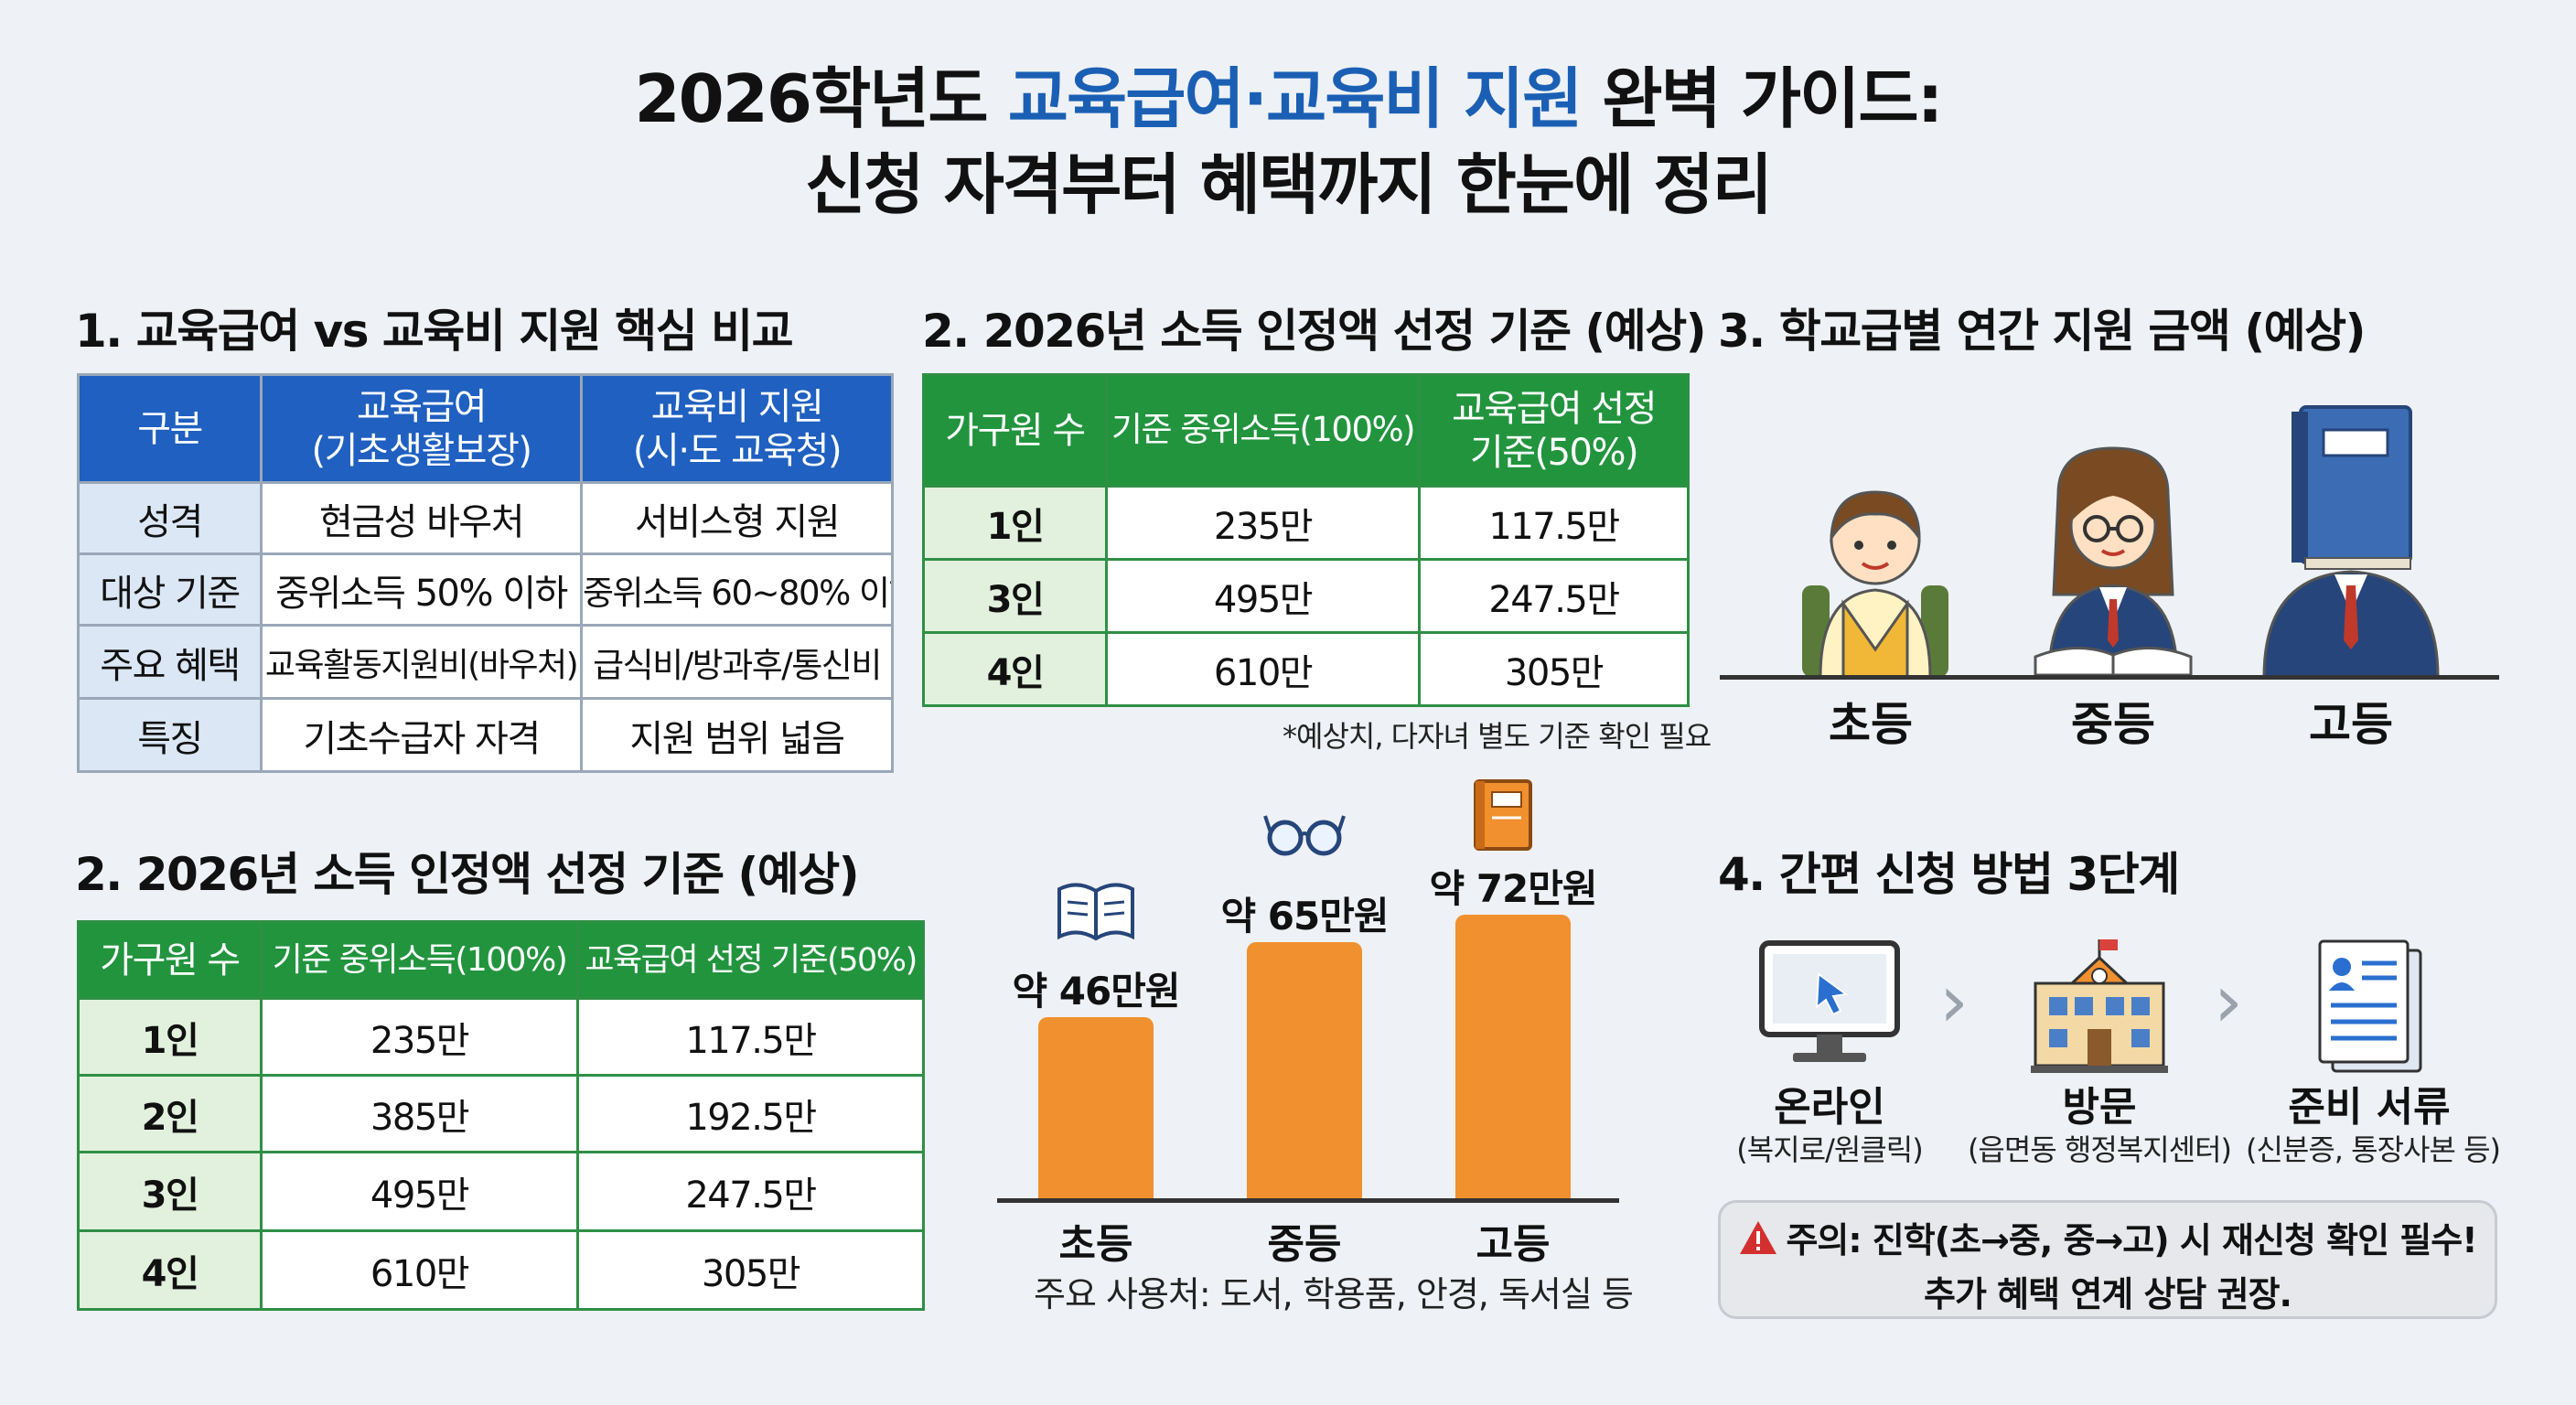  I want to click on row-header: 대상 기준, so click(170, 589).